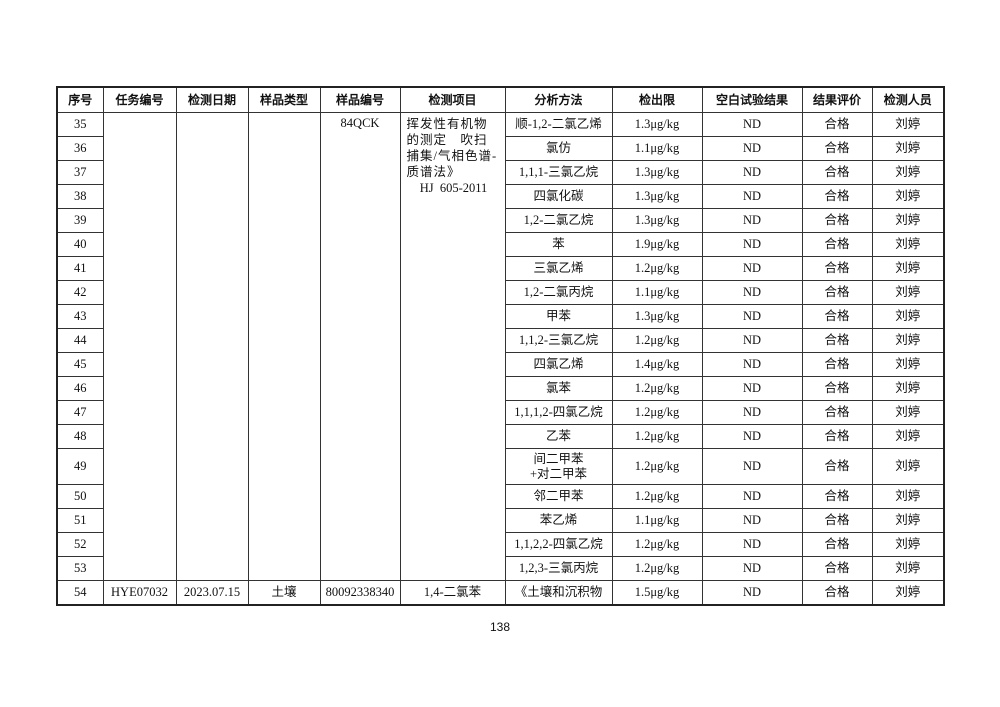  Describe the element at coordinates (500, 568) in the screenshot. I see `table-row: 53 1,2,3-三氯丙烷 1.2μg/kg ND 合格 刘婷` at that location.